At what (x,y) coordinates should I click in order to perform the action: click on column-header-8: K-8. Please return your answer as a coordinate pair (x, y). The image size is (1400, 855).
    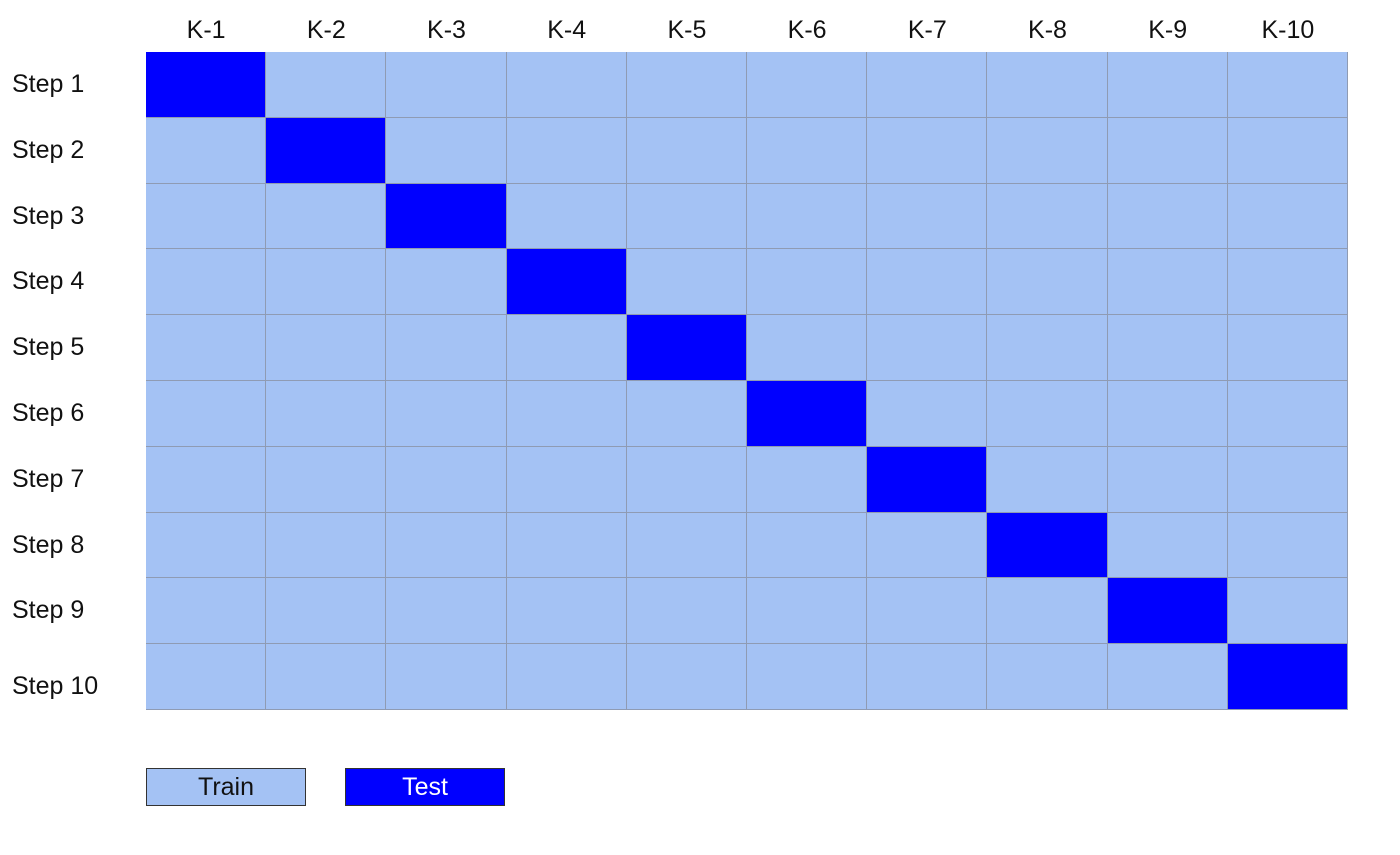
    Looking at the image, I should click on (1047, 30).